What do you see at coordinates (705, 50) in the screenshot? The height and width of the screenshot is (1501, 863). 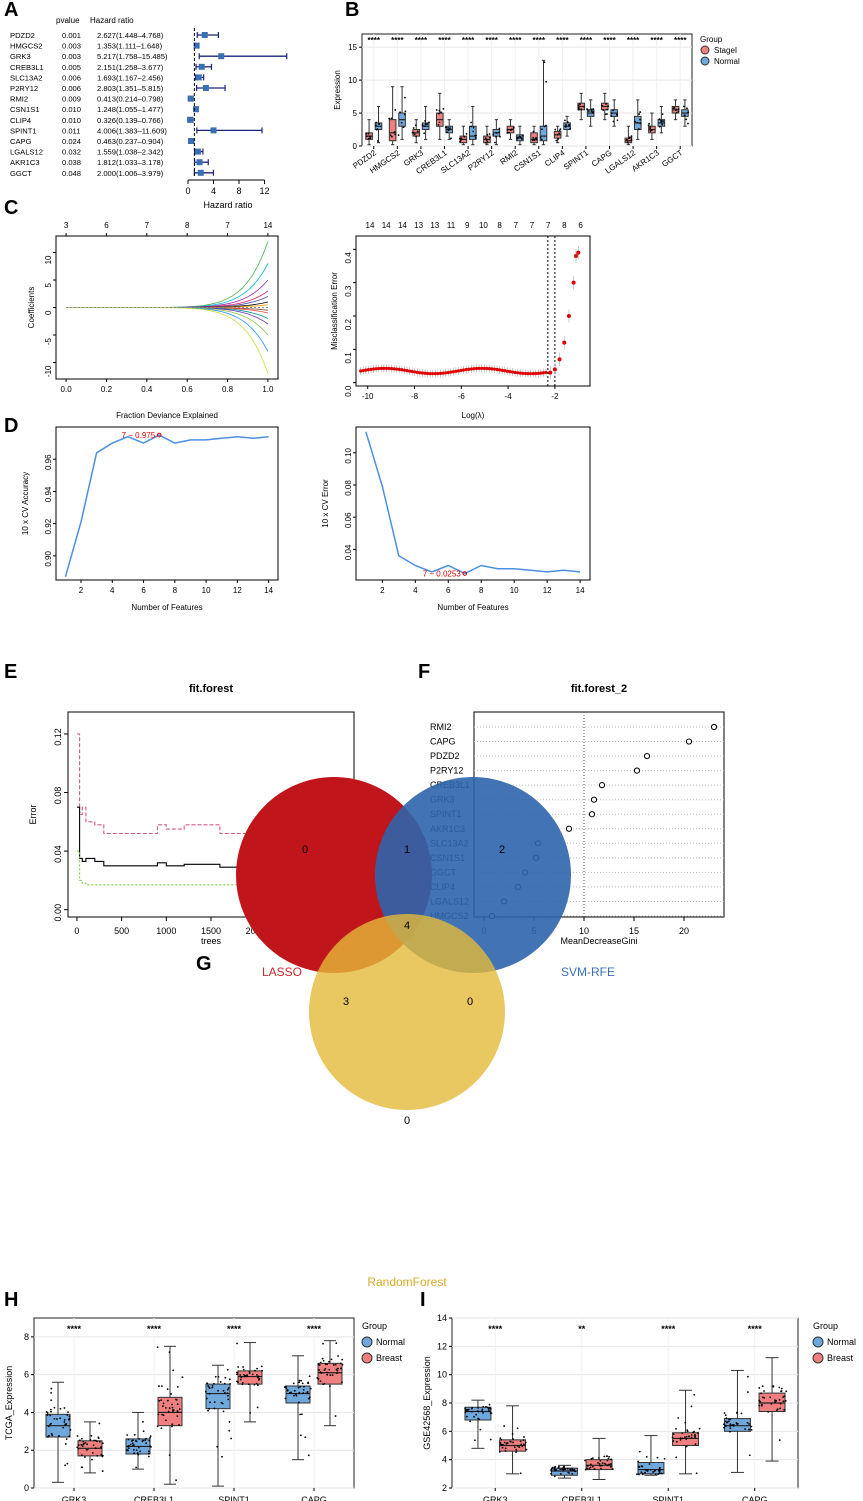 I see `legend-marker` at bounding box center [705, 50].